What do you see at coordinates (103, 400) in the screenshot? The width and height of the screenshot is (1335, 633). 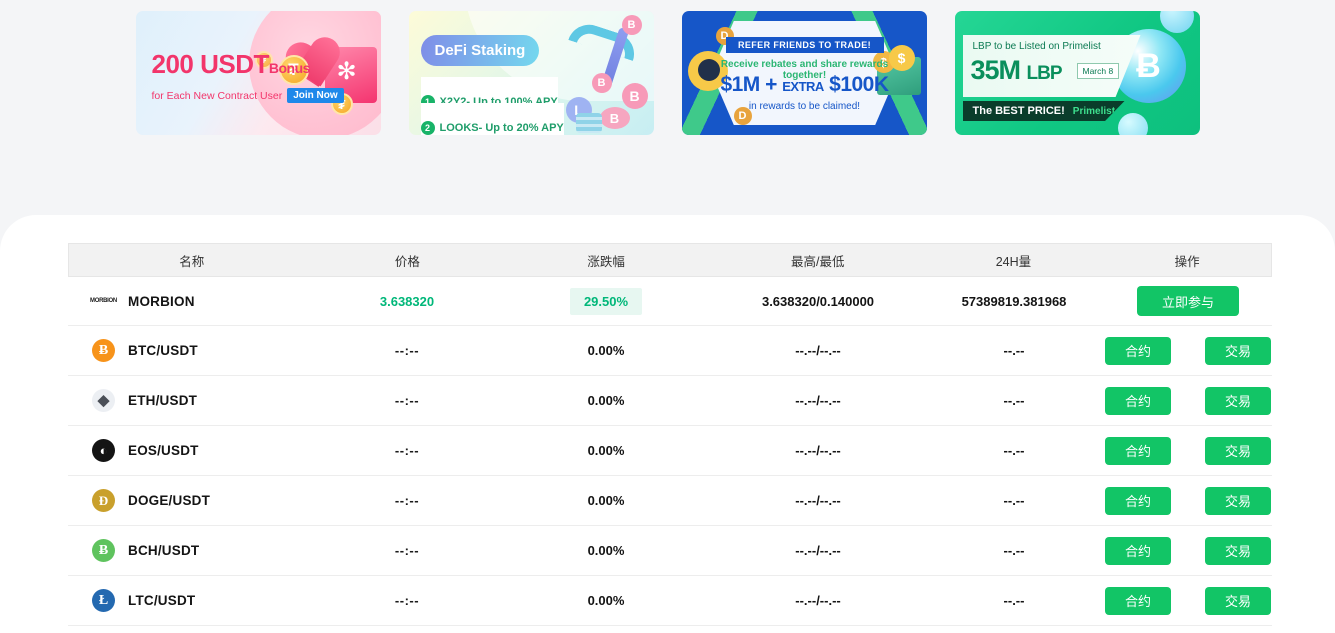 I see `eth-icon: ◆` at bounding box center [103, 400].